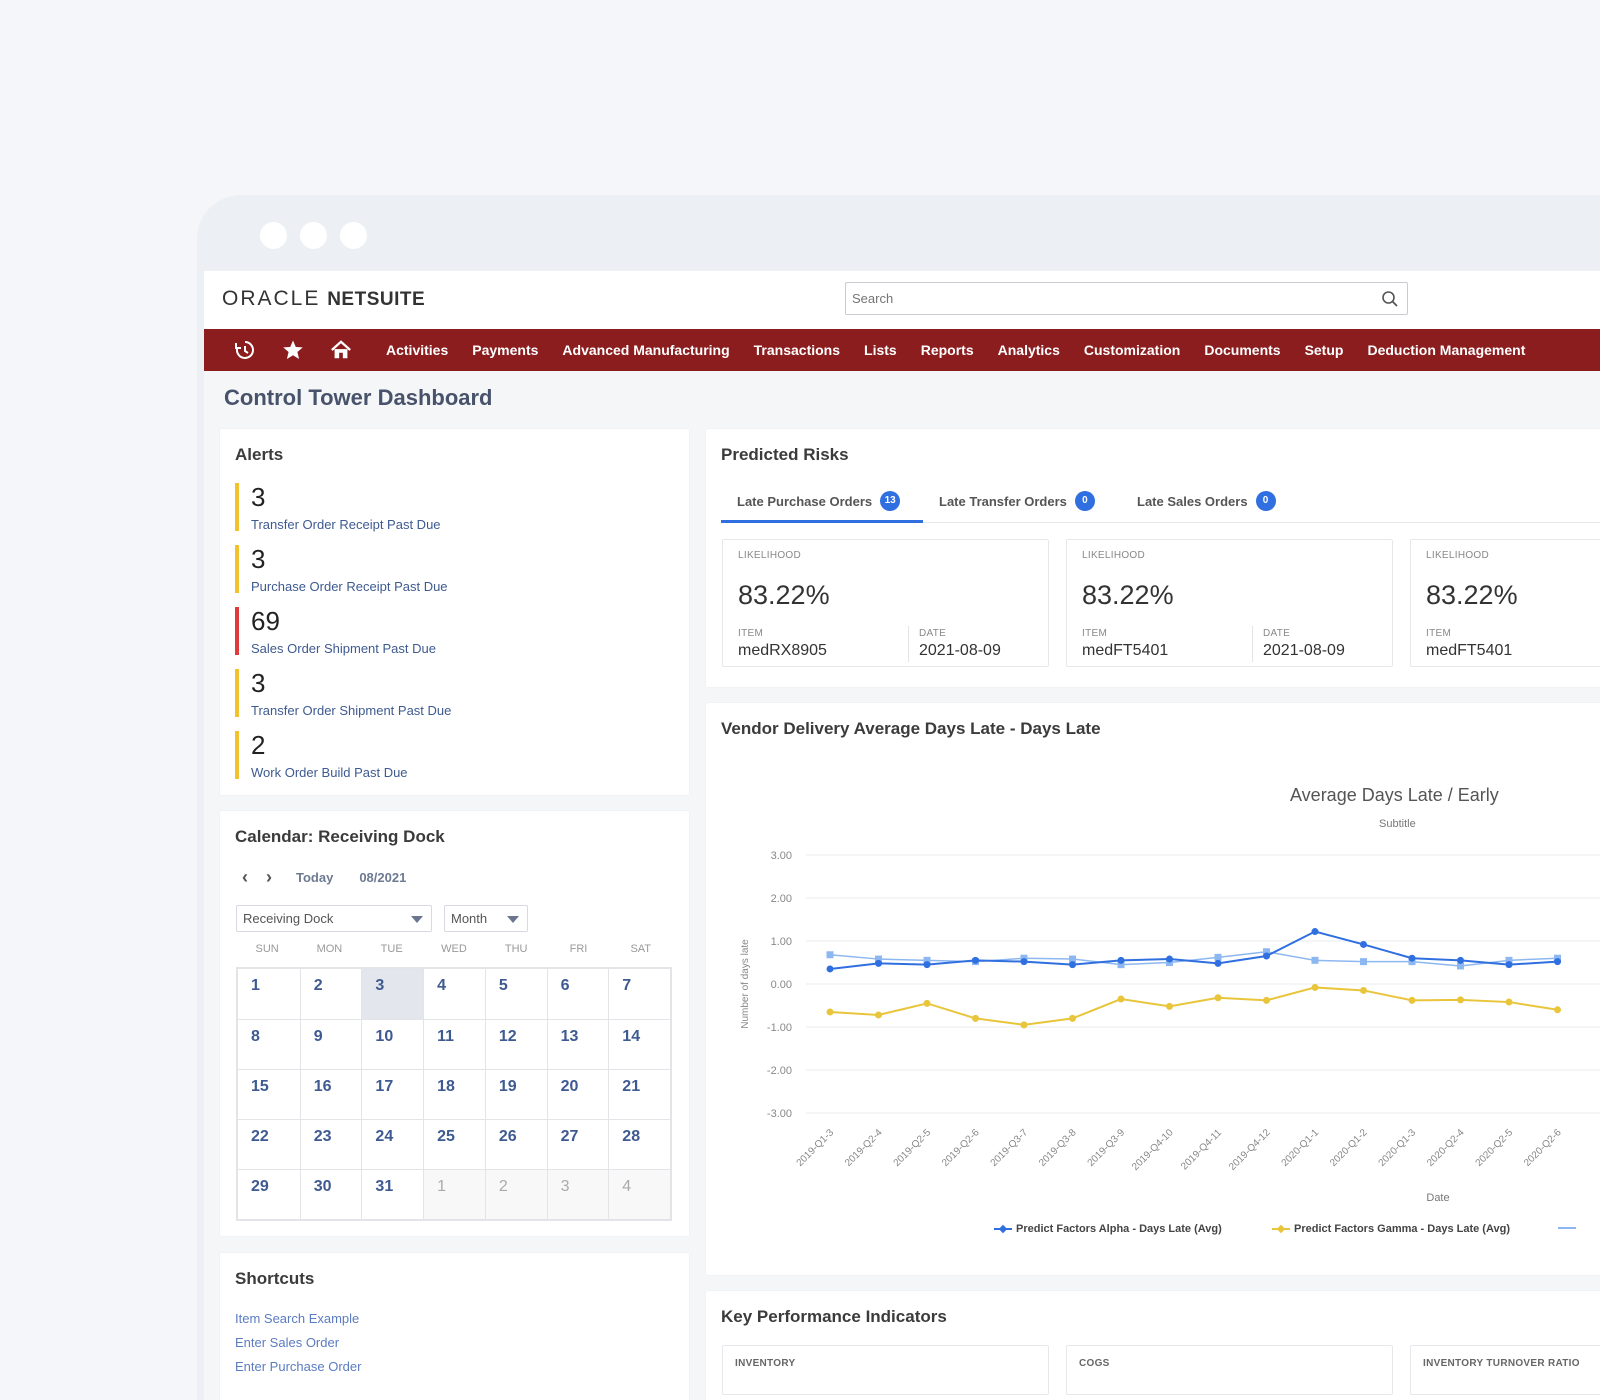 This screenshot has width=1600, height=1400. I want to click on alert-label: Transfer Order Receipt Past Due, so click(346, 524).